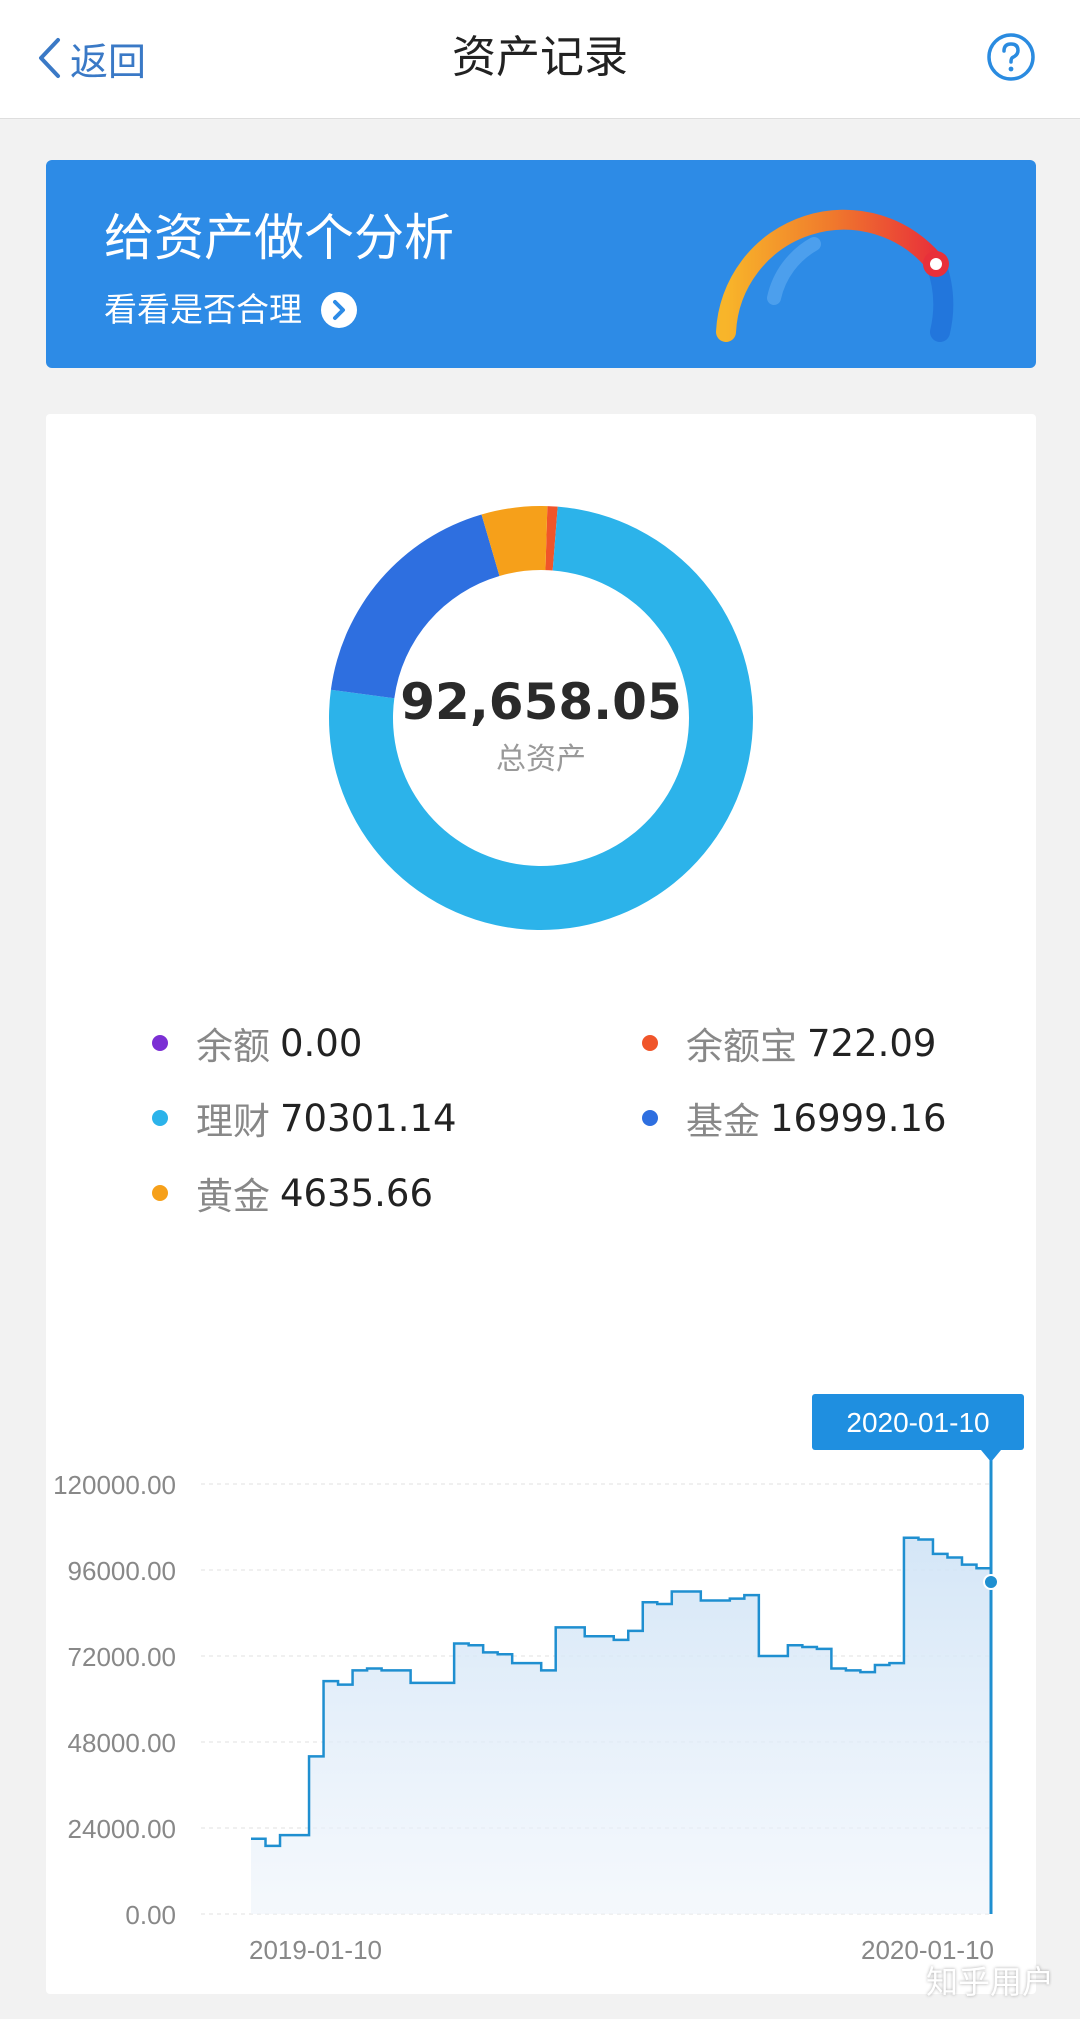 Image resolution: width=1080 pixels, height=2019 pixels. I want to click on banner-subtitle: 看看是否合理, so click(203, 309).